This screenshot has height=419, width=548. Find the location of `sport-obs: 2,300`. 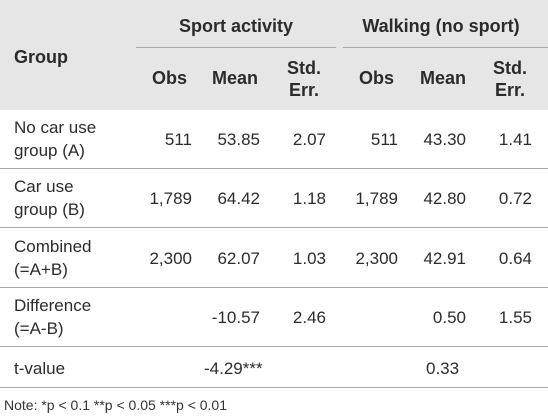

sport-obs: 2,300 is located at coordinates (170, 258).